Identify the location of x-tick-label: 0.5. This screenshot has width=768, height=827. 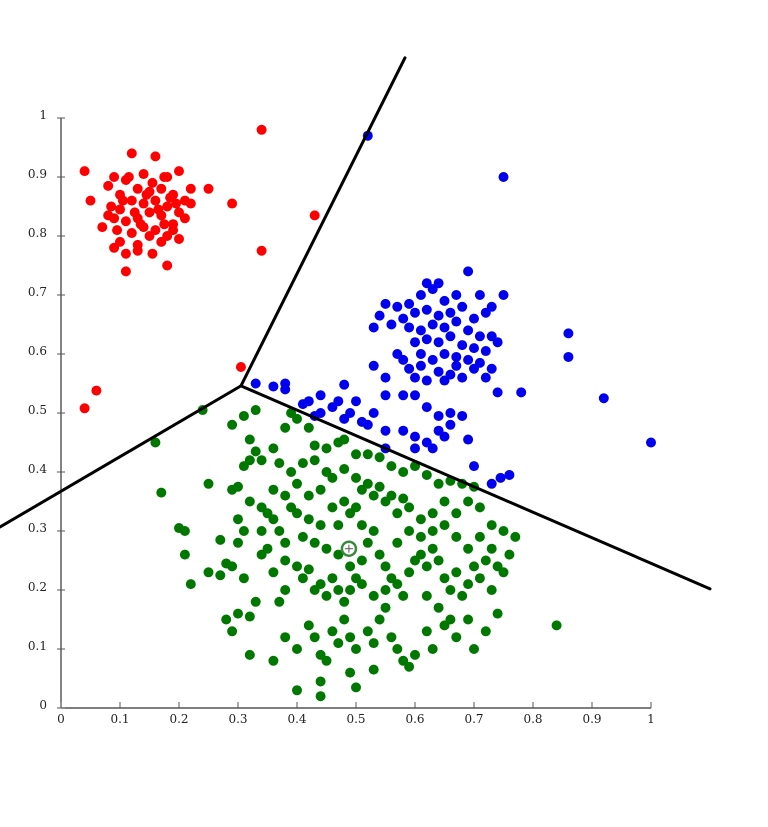
(355, 719).